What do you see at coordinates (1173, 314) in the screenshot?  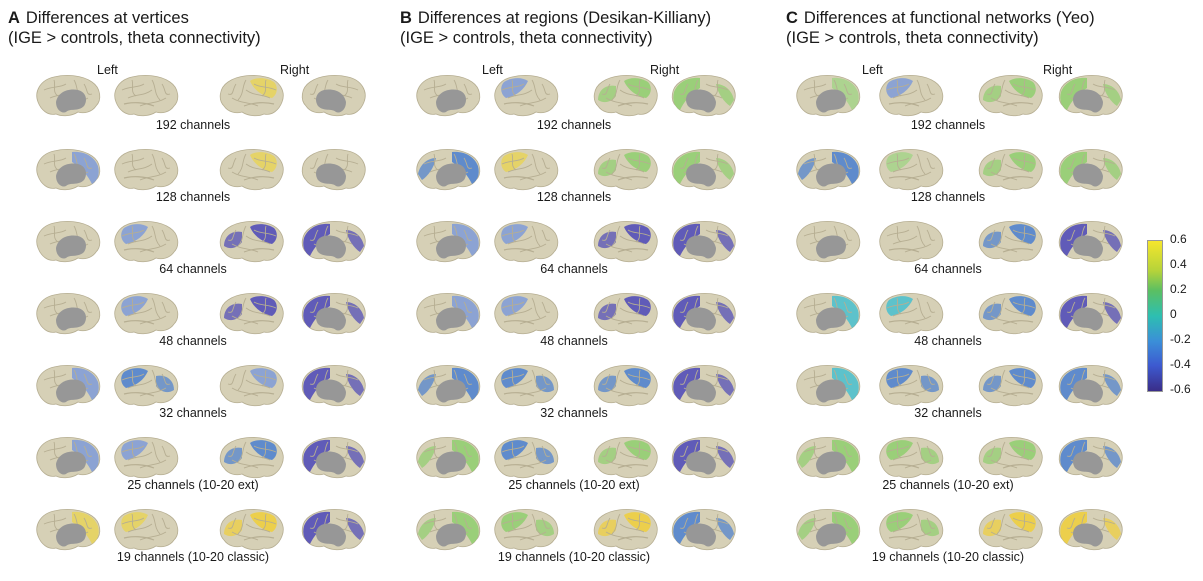 I see `colorbar-tick: 0` at bounding box center [1173, 314].